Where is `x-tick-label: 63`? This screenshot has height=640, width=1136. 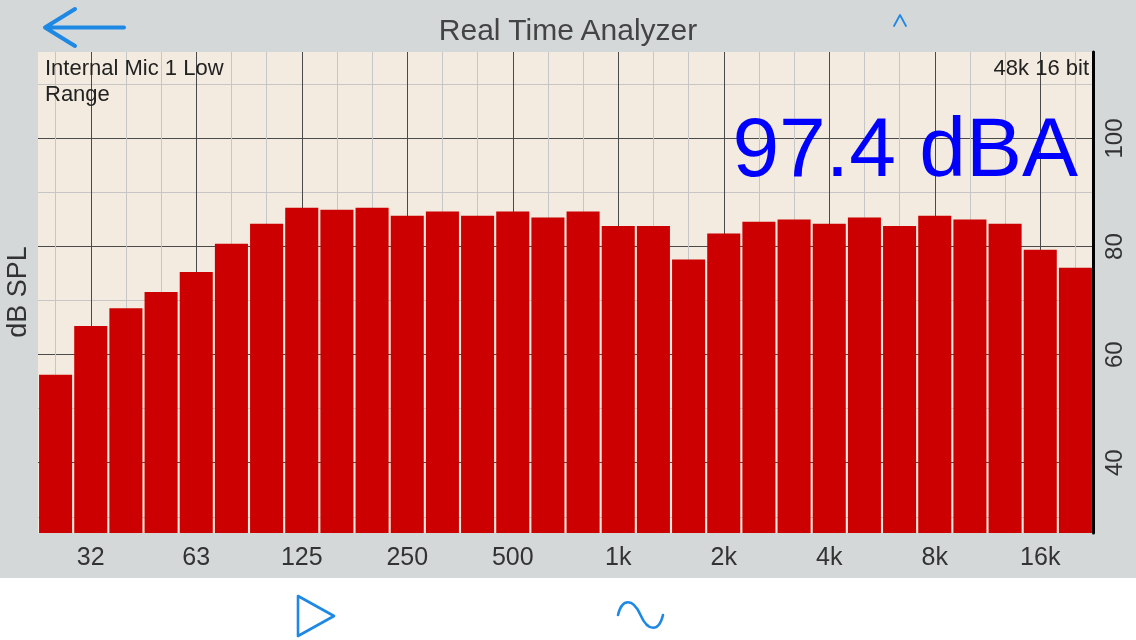
x-tick-label: 63 is located at coordinates (196, 555).